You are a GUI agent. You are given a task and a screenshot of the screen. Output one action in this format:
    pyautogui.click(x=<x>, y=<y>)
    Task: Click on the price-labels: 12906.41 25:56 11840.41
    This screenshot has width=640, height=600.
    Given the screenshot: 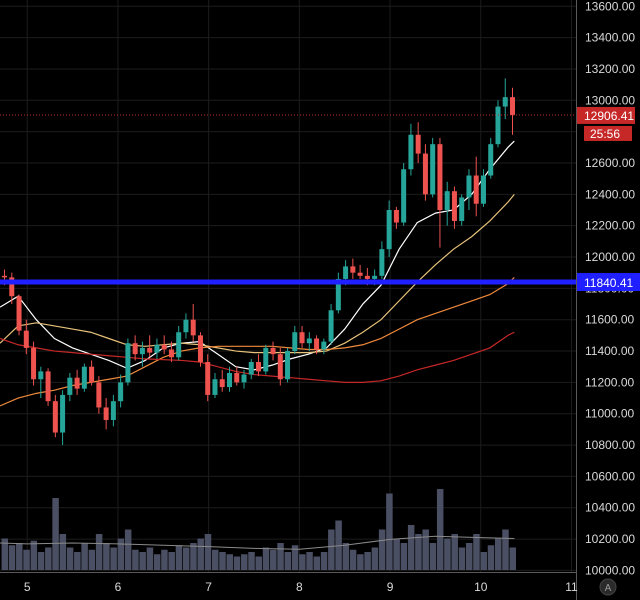 What is the action you would take?
    pyautogui.click(x=608, y=199)
    